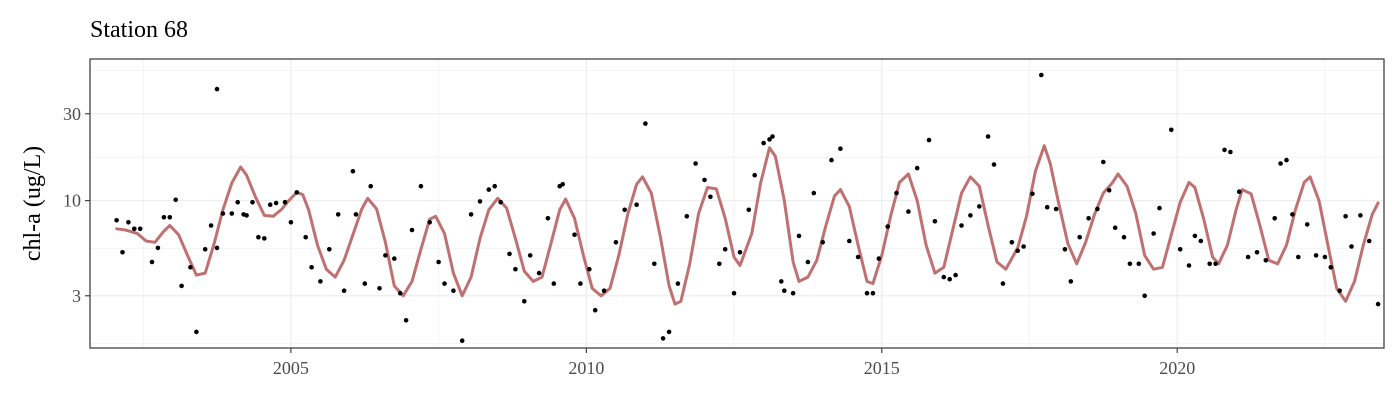 This screenshot has height=400, width=1400. Describe the element at coordinates (72, 201) in the screenshot. I see `y-tick-label: 10` at that location.